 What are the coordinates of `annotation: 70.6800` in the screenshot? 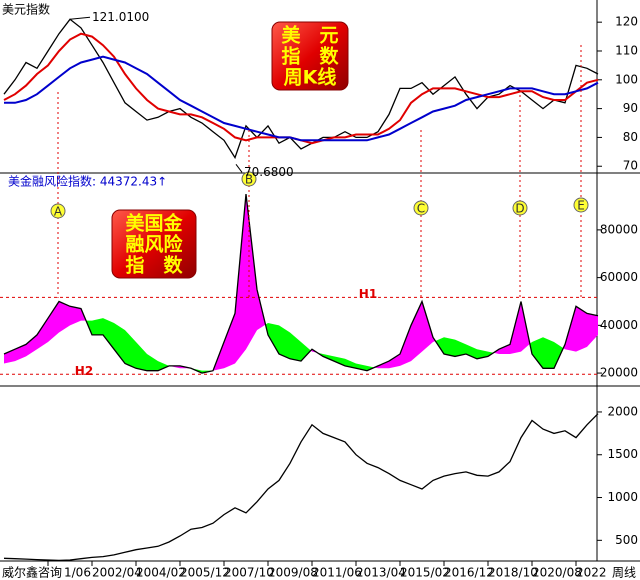 It's located at (269, 172).